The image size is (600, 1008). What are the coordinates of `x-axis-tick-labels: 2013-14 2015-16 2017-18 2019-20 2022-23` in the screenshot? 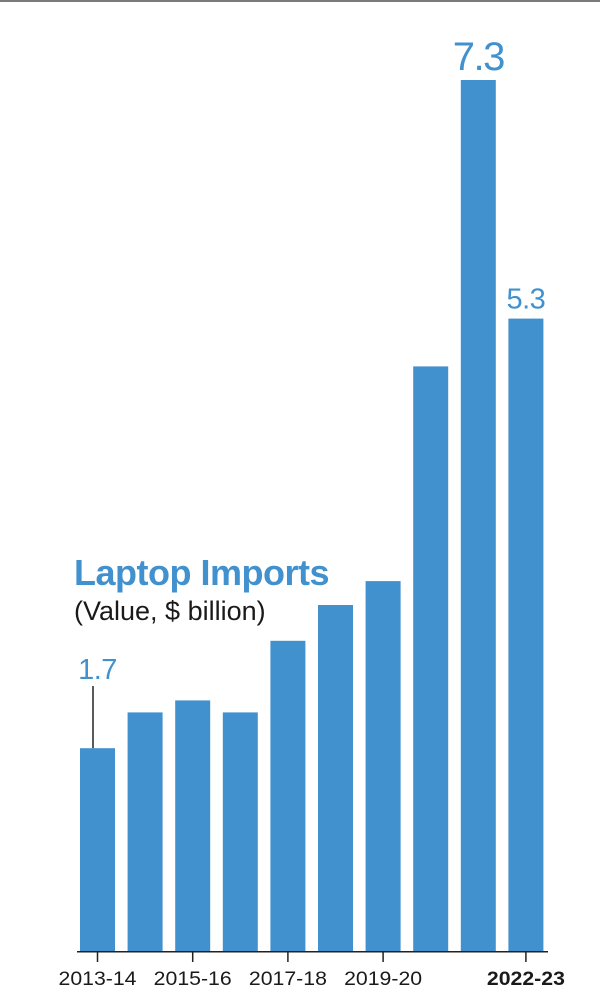 It's located at (312, 979).